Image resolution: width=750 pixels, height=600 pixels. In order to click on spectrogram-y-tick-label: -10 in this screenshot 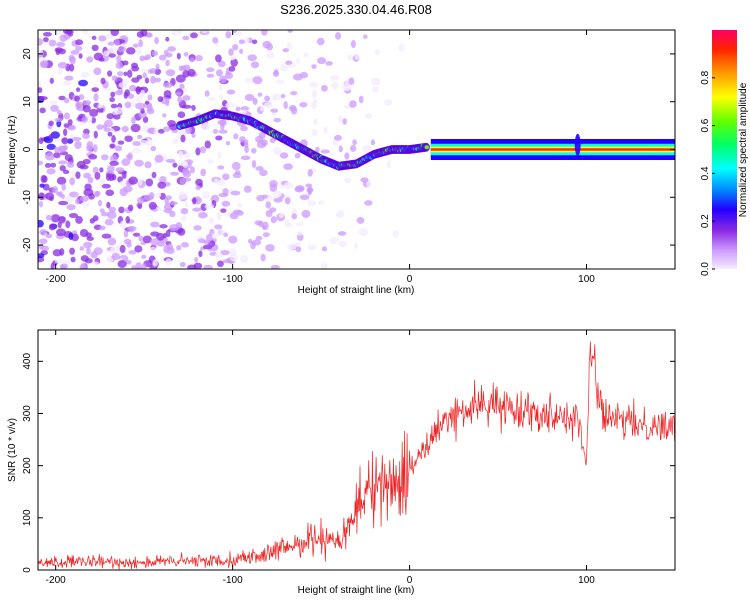, I will do `click(27, 197)`.